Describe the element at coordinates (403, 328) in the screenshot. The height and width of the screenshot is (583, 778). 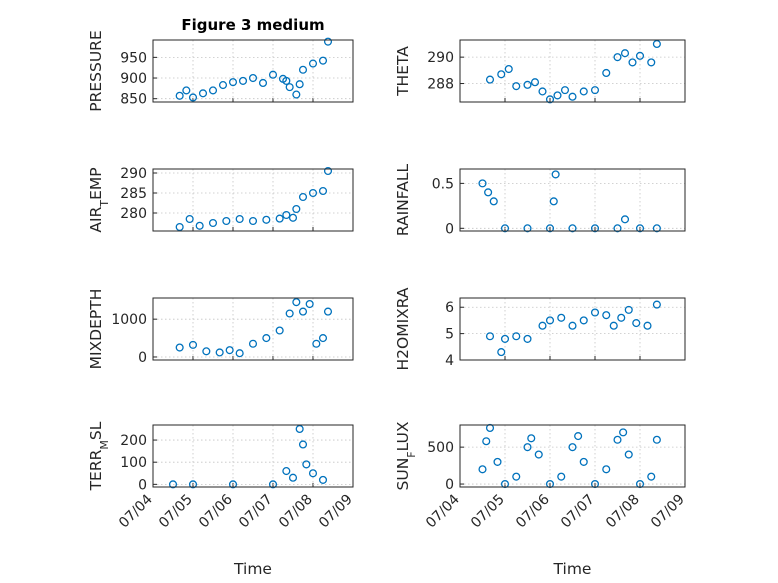
I see `h2omixra-ylabel: H2OMIXRA` at that location.